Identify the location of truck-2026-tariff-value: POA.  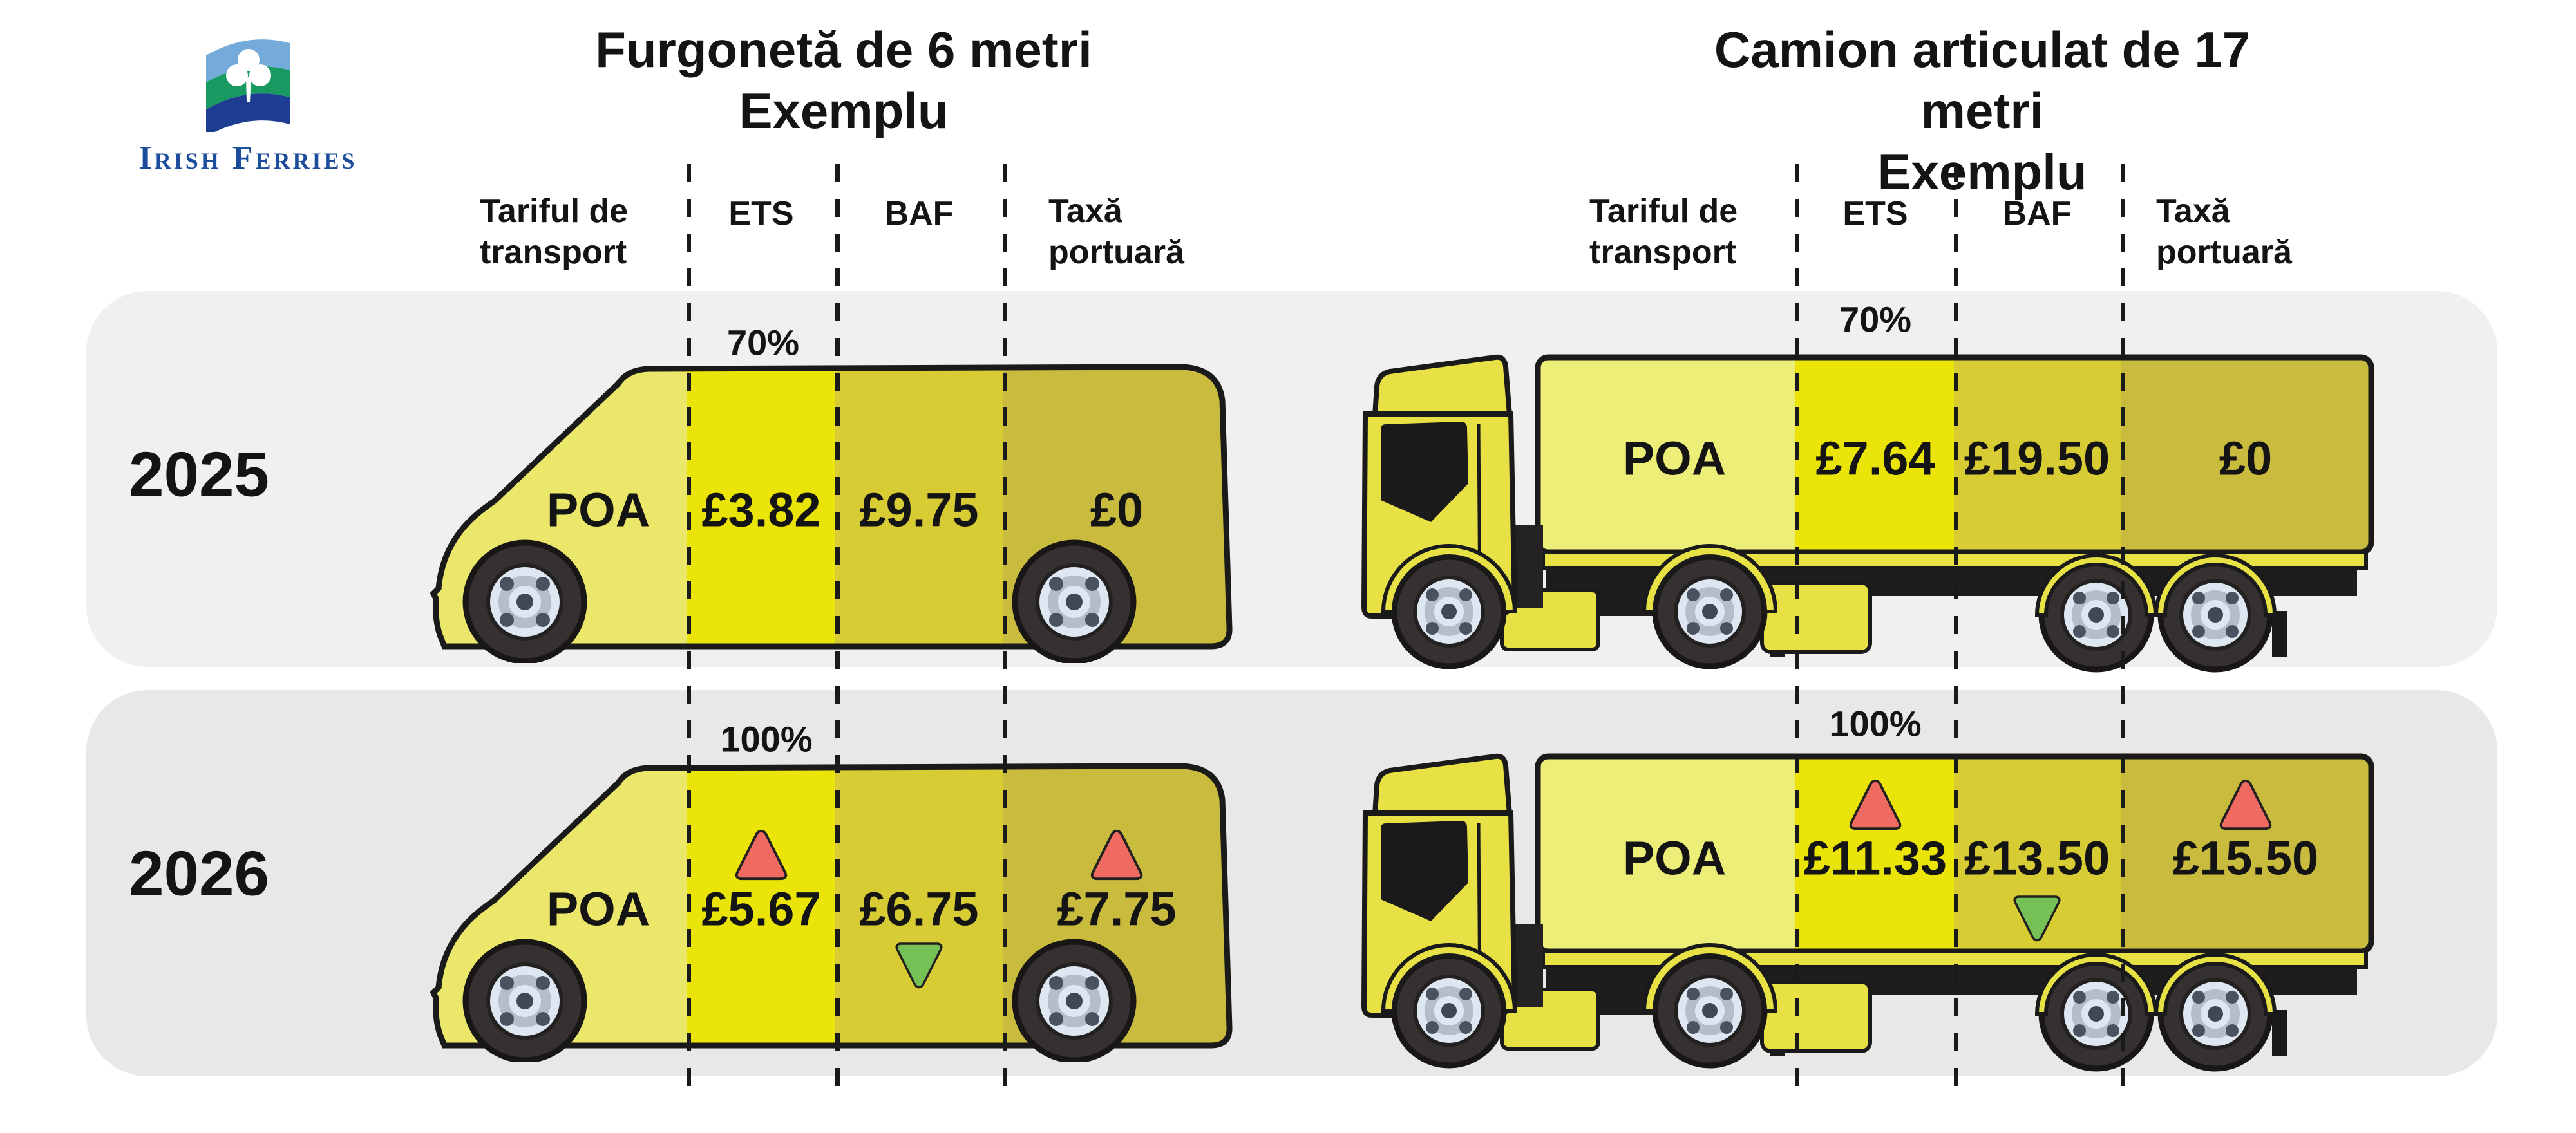
(1675, 858).